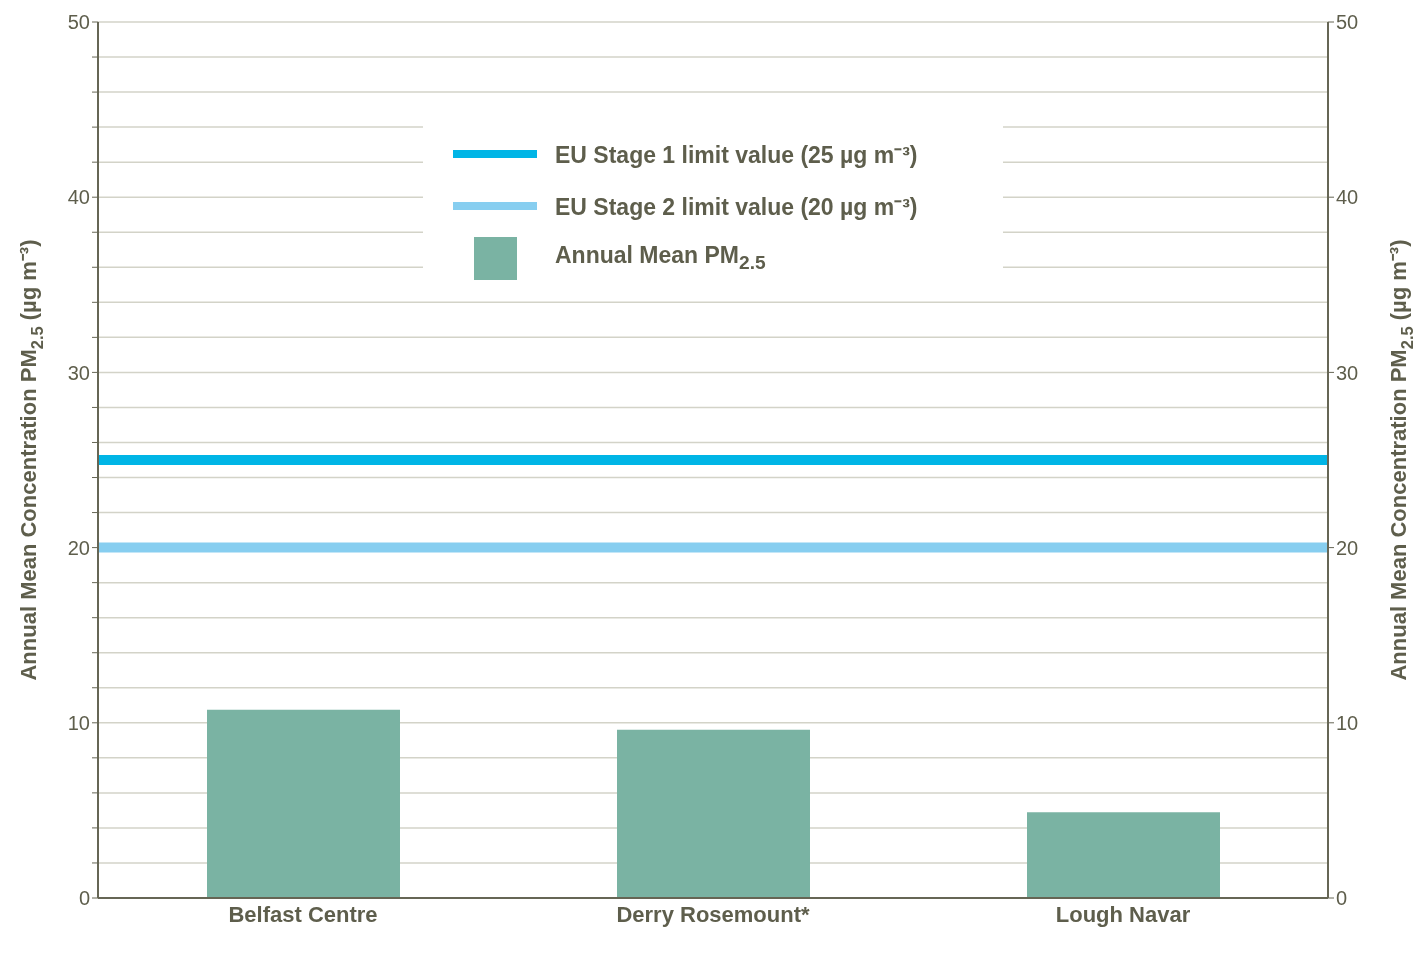 Image resolution: width=1426 pixels, height=956 pixels. What do you see at coordinates (1347, 722) in the screenshot?
I see `y2-tick-label: 10` at bounding box center [1347, 722].